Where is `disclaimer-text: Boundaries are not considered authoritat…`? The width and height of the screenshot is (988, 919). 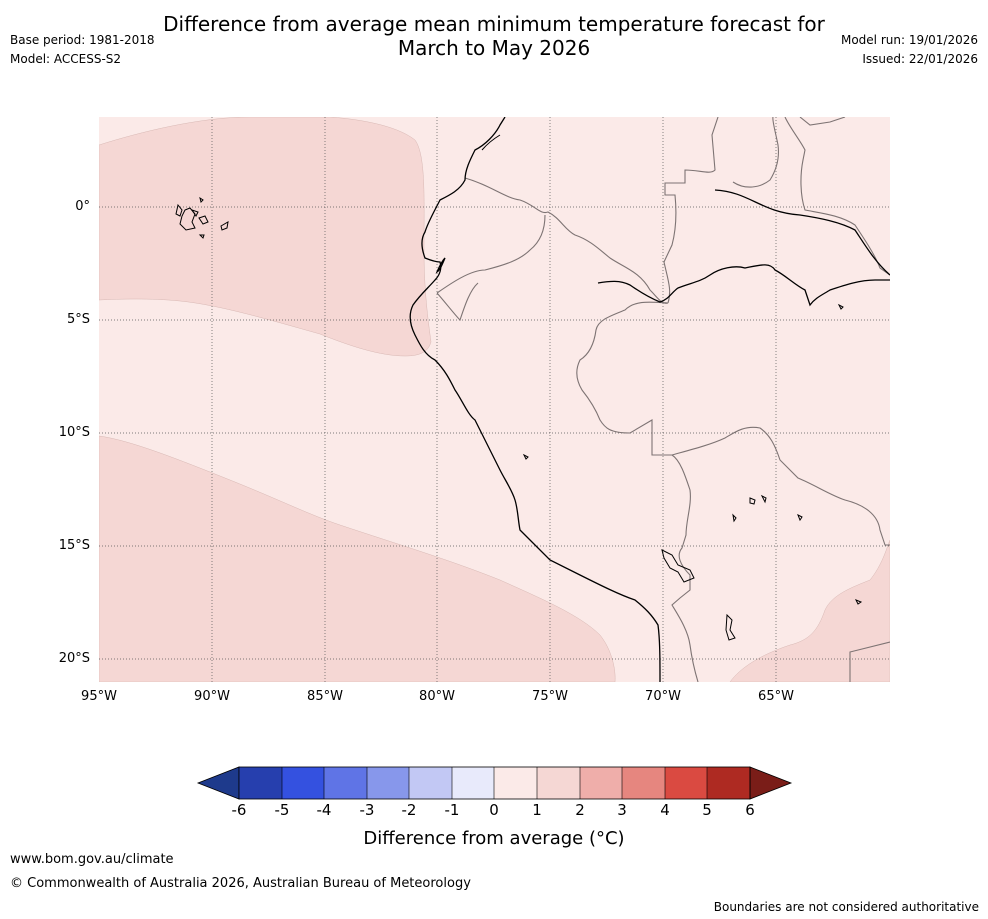
disclaimer-text: Boundaries are not considered authoritat… is located at coordinates (846, 907).